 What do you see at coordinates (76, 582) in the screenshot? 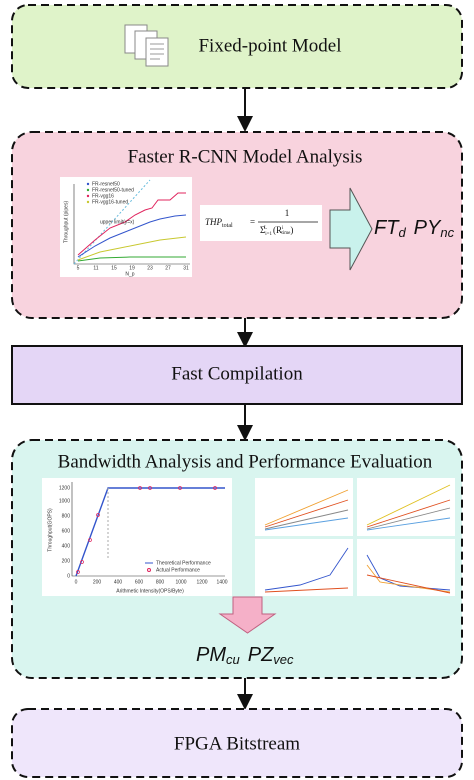
I see `x-tick-label: 0` at bounding box center [76, 582].